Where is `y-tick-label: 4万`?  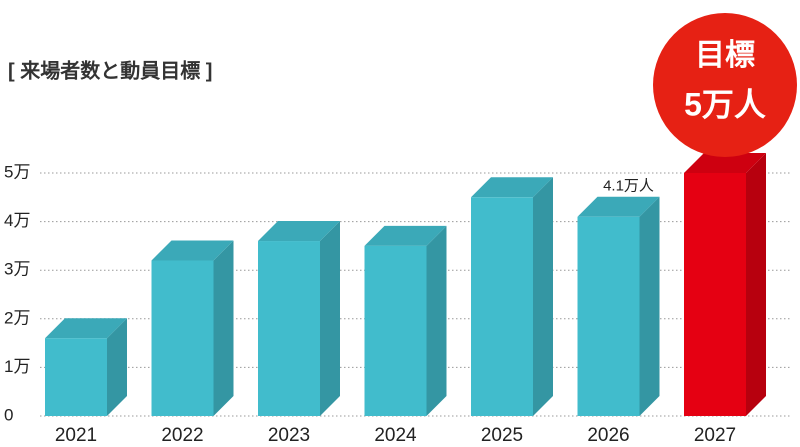 y-tick-label: 4万 is located at coordinates (17, 220).